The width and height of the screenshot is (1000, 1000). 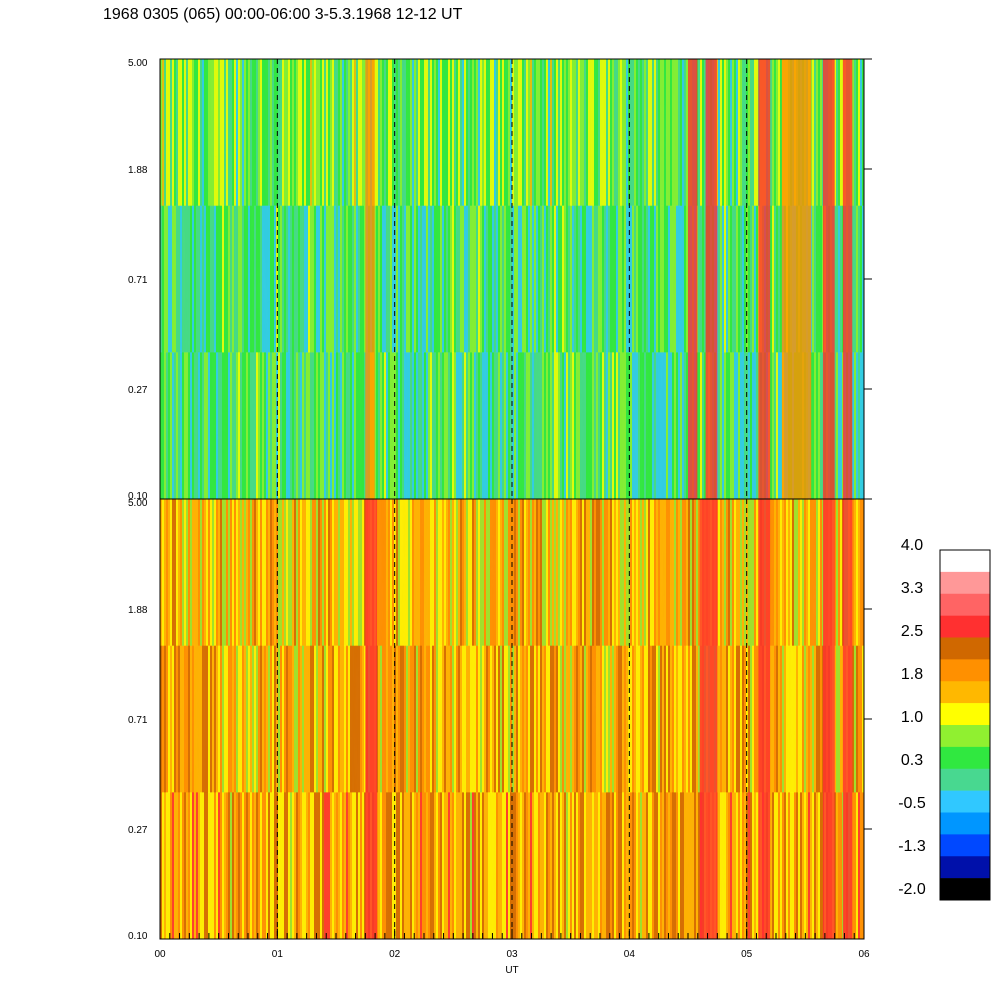 I want to click on x-tick-label: 00, so click(x=160, y=954).